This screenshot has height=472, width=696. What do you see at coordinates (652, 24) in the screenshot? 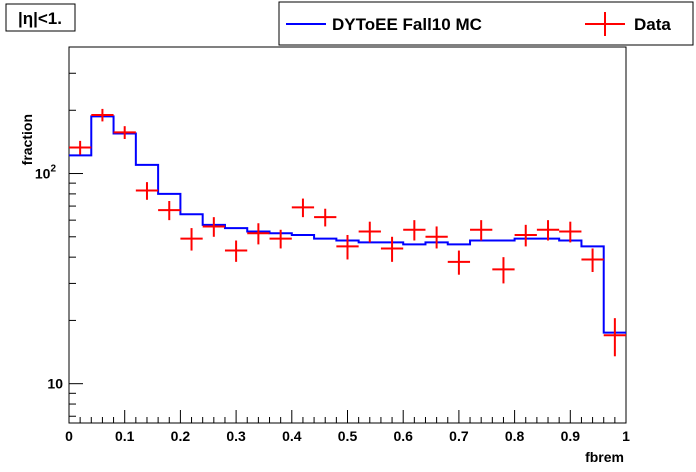
I see `legend-data-label: Data` at bounding box center [652, 24].